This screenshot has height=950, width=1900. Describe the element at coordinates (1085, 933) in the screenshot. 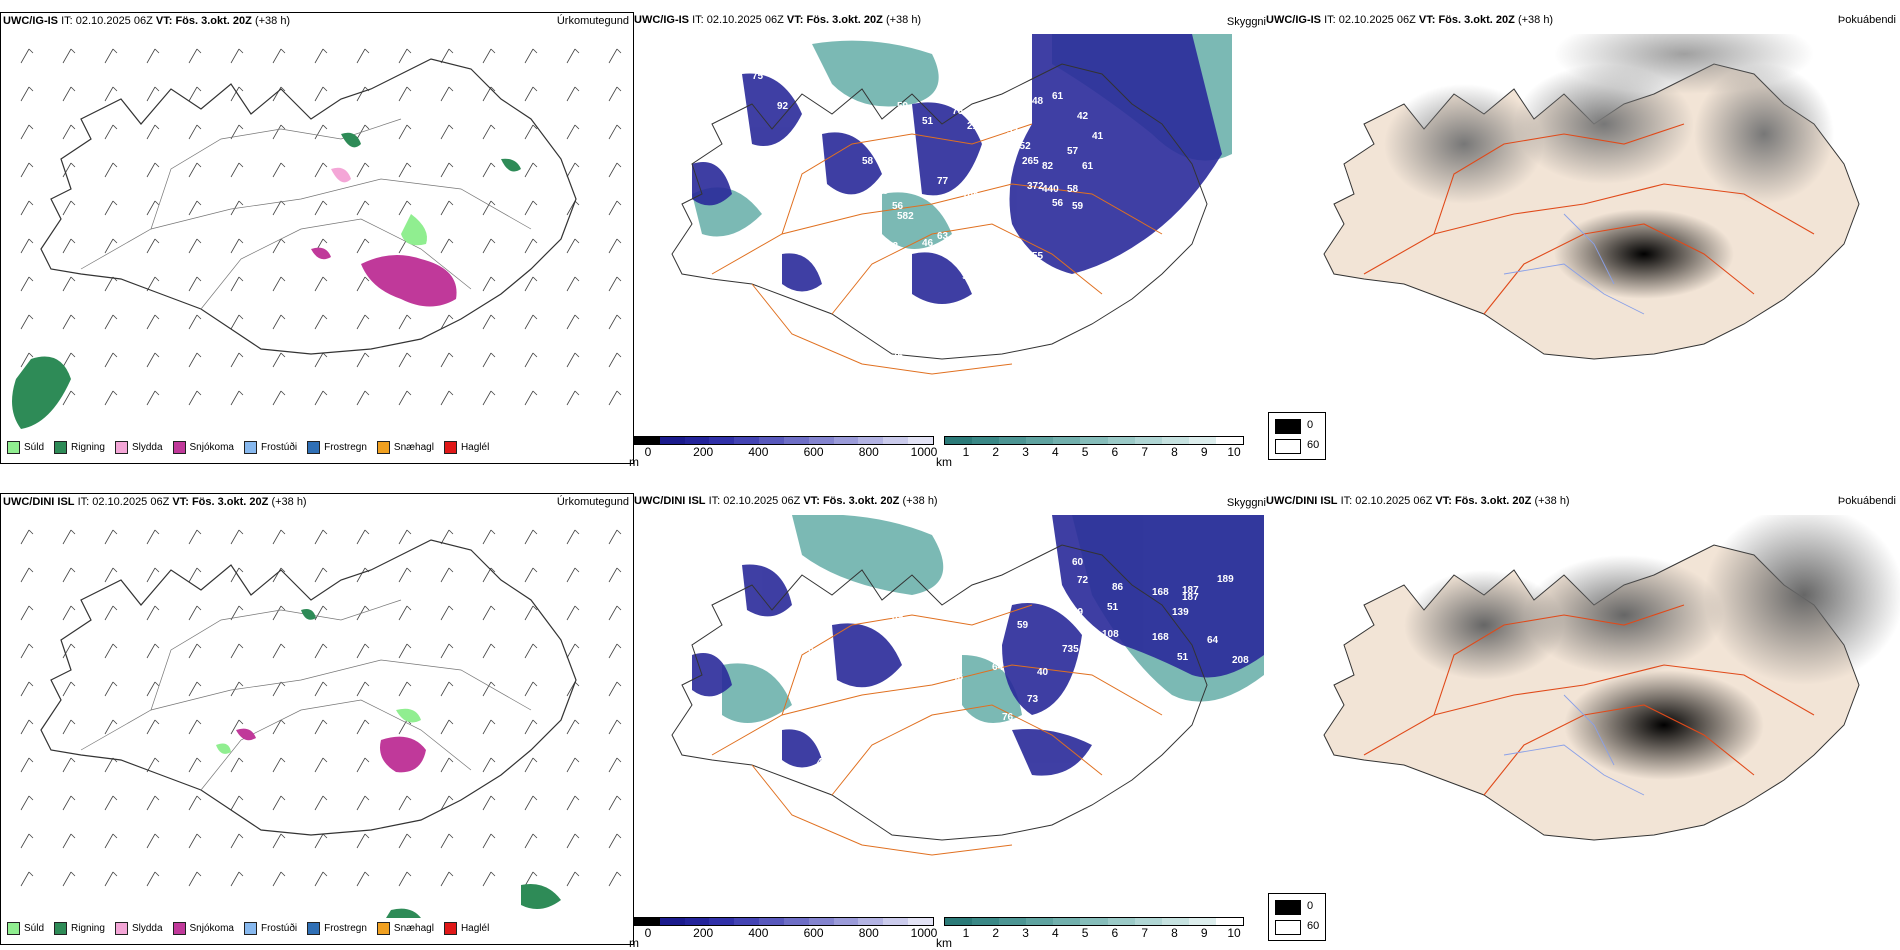

I see `scale-tick-label: 5` at that location.